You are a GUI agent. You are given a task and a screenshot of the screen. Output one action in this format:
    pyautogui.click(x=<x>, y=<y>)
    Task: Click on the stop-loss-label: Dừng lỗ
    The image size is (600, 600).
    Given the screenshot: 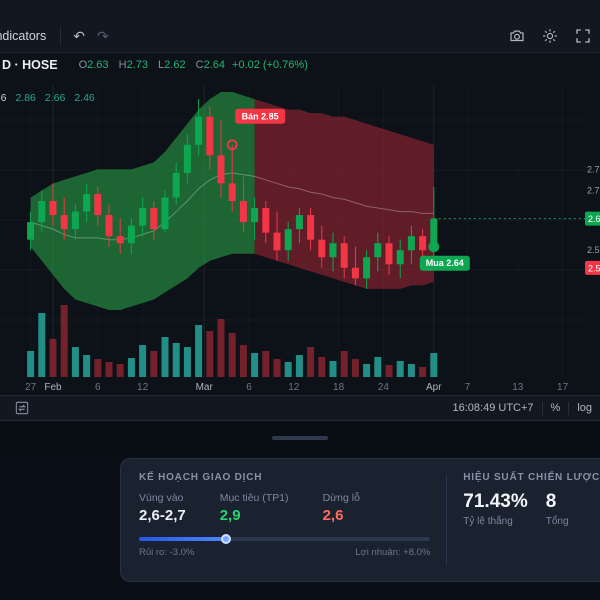 What is the action you would take?
    pyautogui.click(x=341, y=498)
    